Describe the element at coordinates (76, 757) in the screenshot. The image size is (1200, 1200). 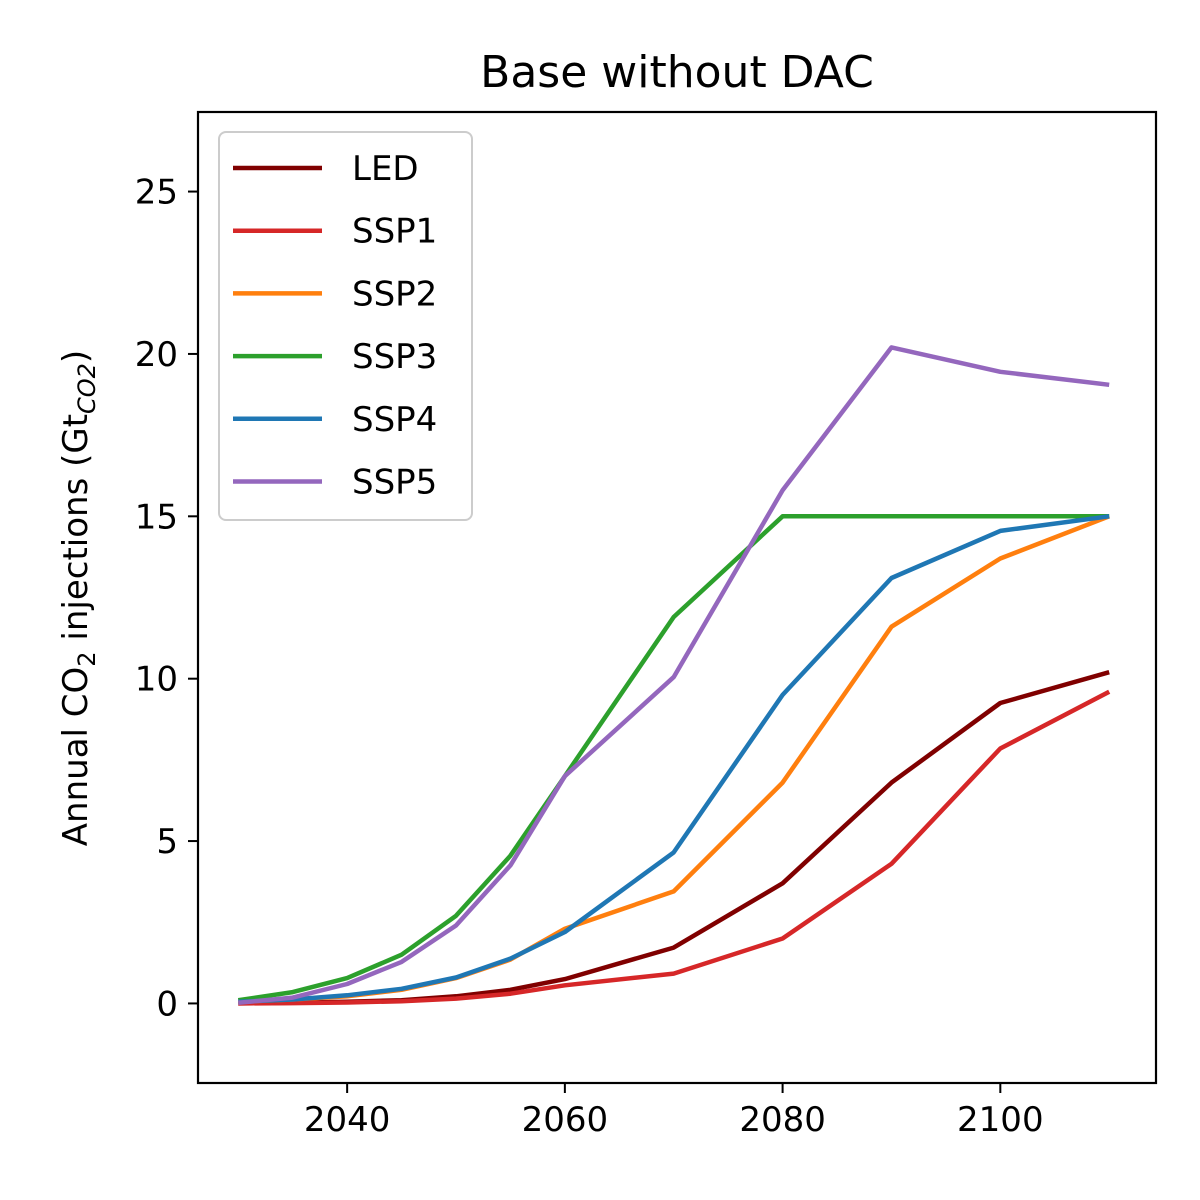
I see `y-axis-label-prefix: Annual CO` at that location.